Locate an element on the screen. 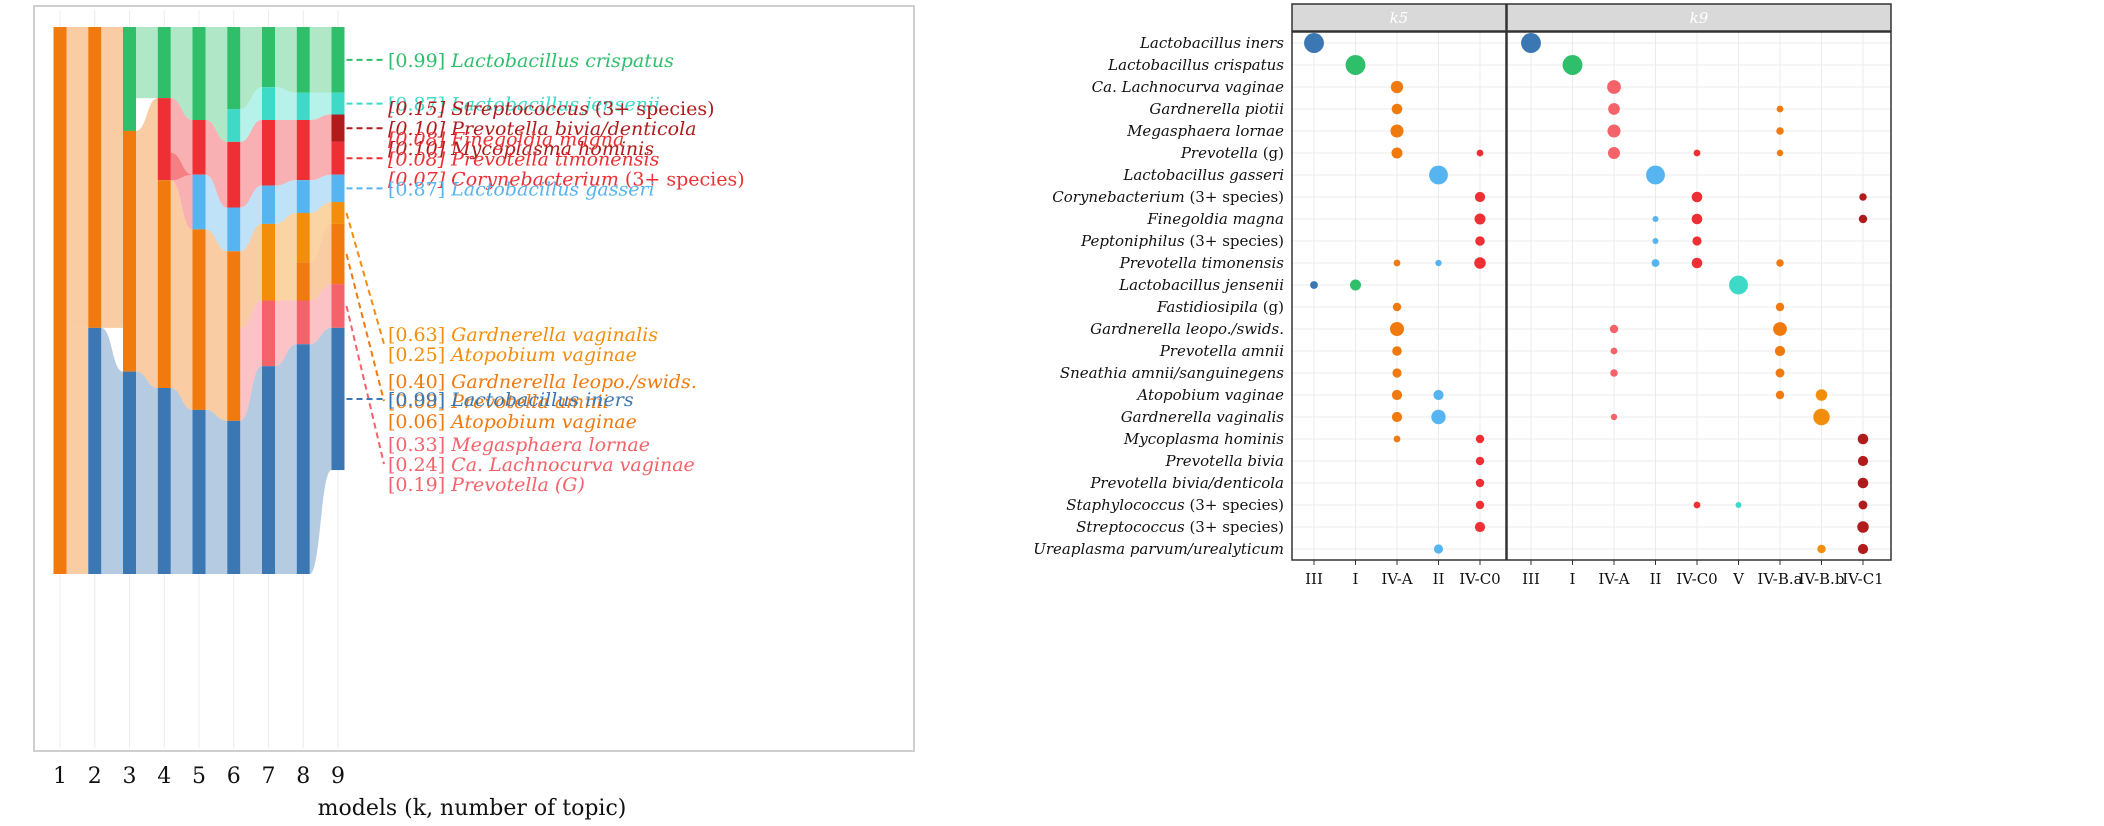 This screenshot has height=826, width=2104. topic-node-megasphaera is located at coordinates (338, 306).